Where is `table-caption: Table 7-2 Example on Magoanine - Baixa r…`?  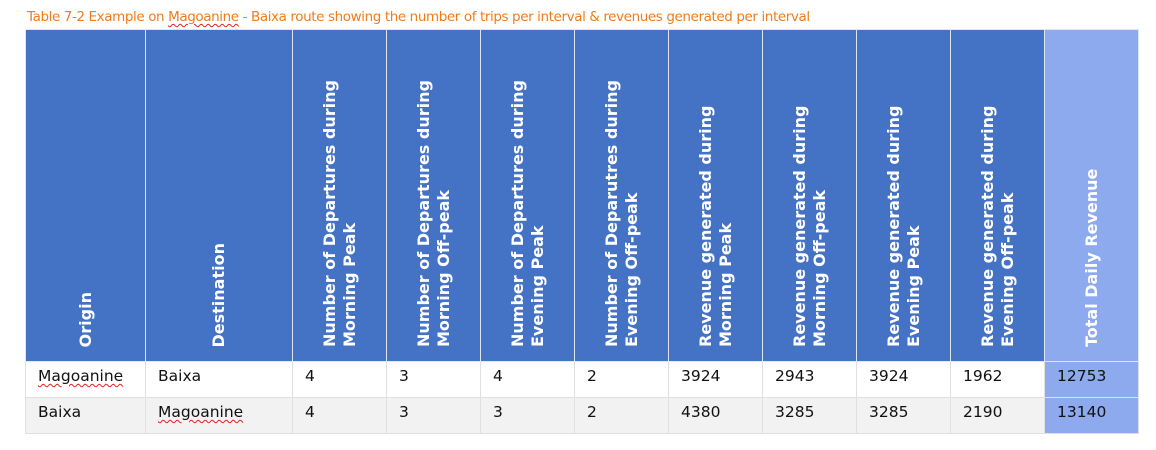 table-caption: Table 7-2 Example on Magoanine - Baixa r… is located at coordinates (418, 17).